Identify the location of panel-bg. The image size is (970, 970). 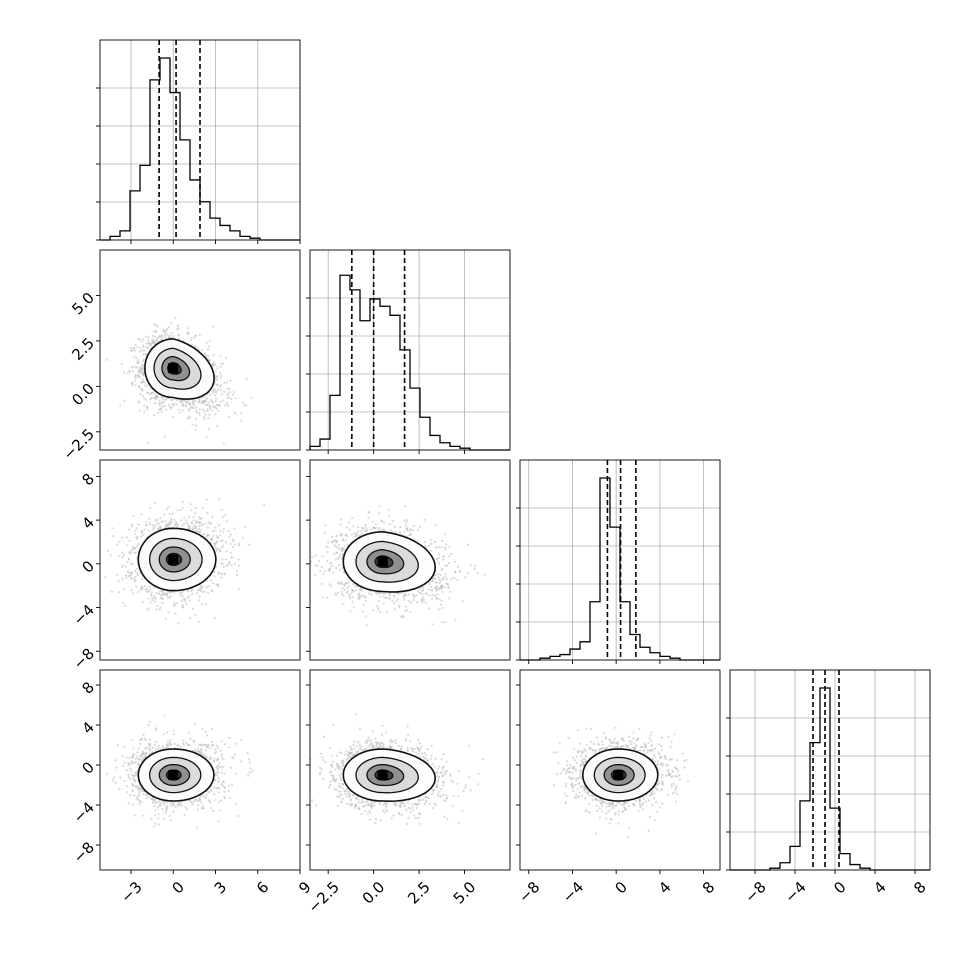
(200, 350).